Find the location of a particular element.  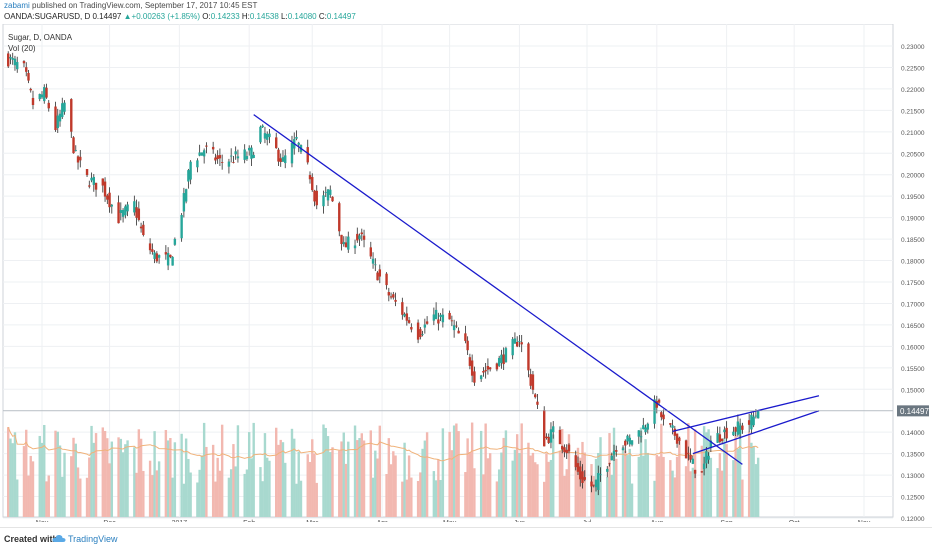

y-tick-label: 0.20000 is located at coordinates (913, 176).